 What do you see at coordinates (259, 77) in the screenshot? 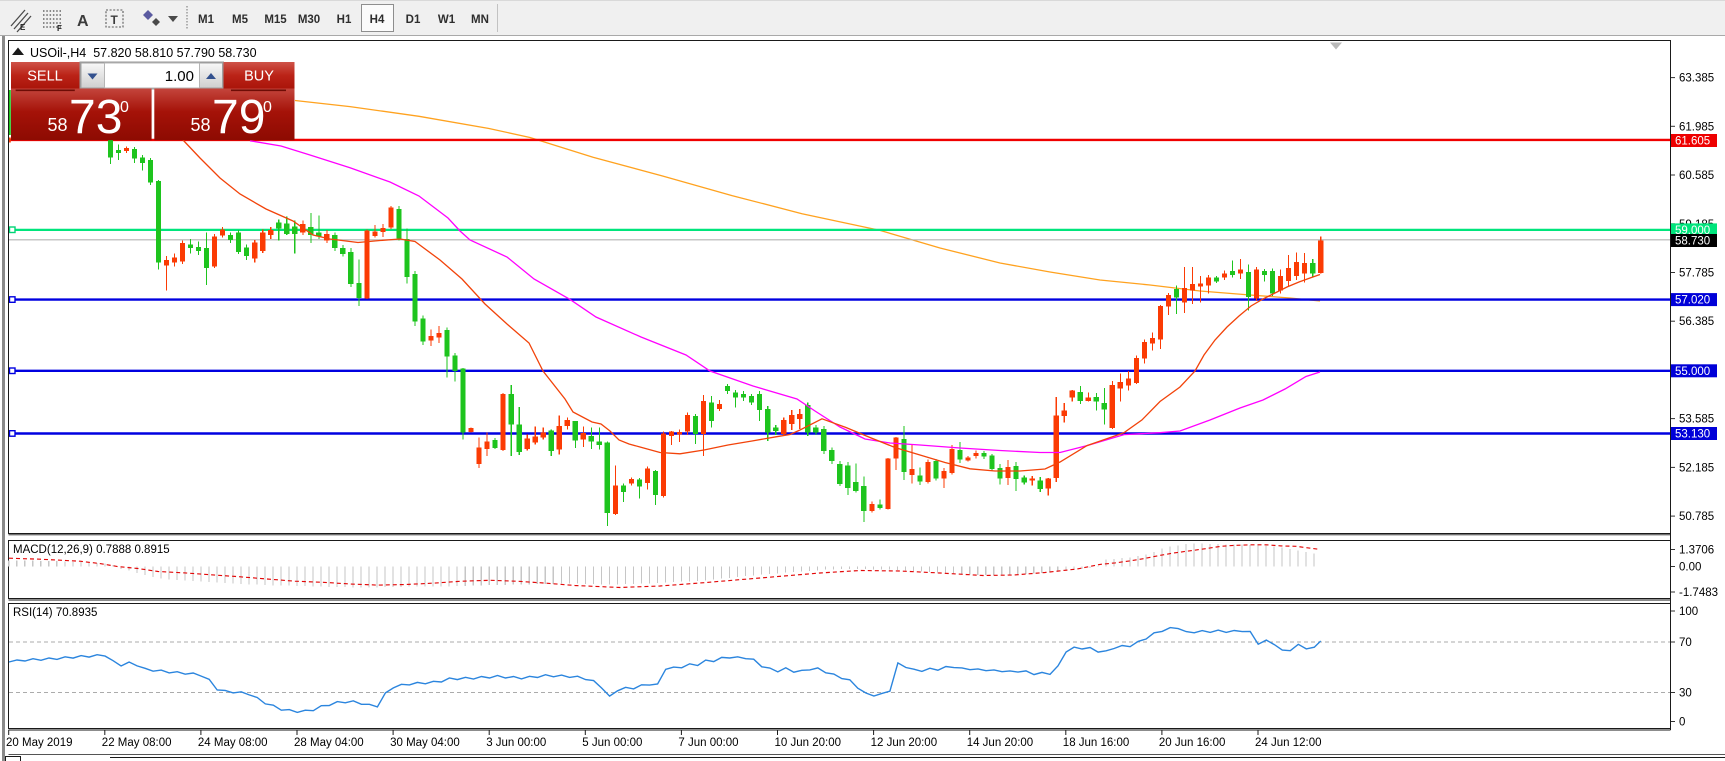
I see `svg-text: BUY` at bounding box center [259, 77].